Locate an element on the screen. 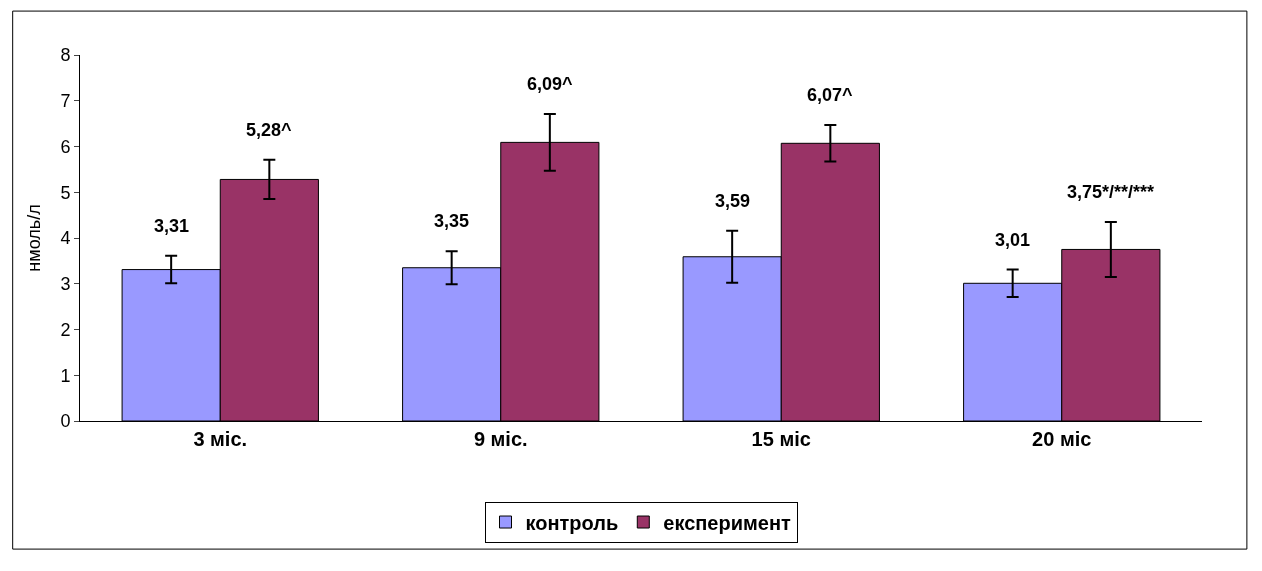  x-tick-label: 15 міс is located at coordinates (781, 439).